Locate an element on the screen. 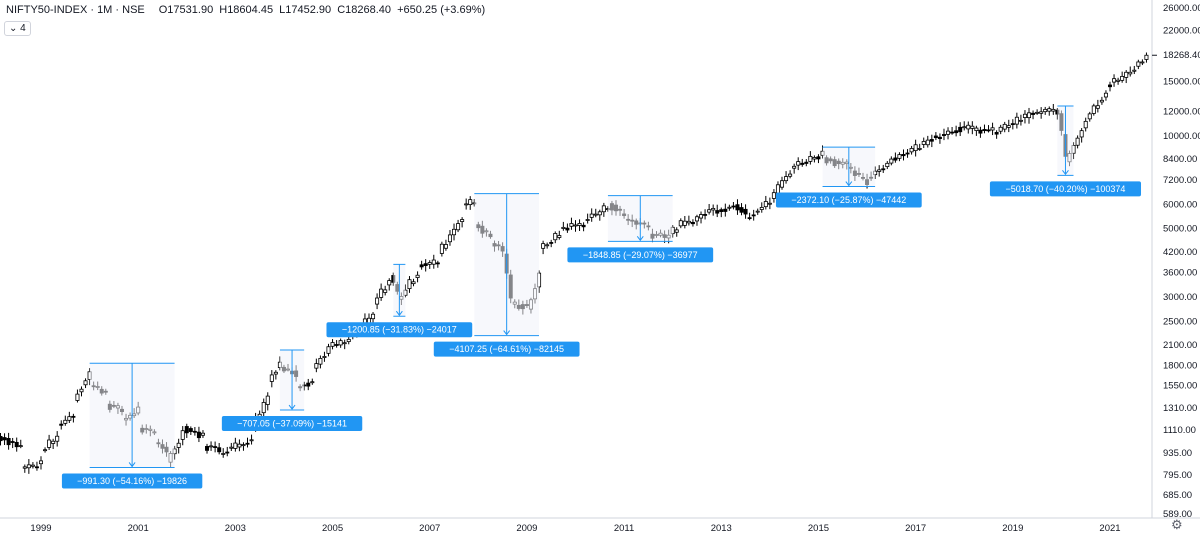  price-tick-label: 15000.00 is located at coordinates (1181, 82).